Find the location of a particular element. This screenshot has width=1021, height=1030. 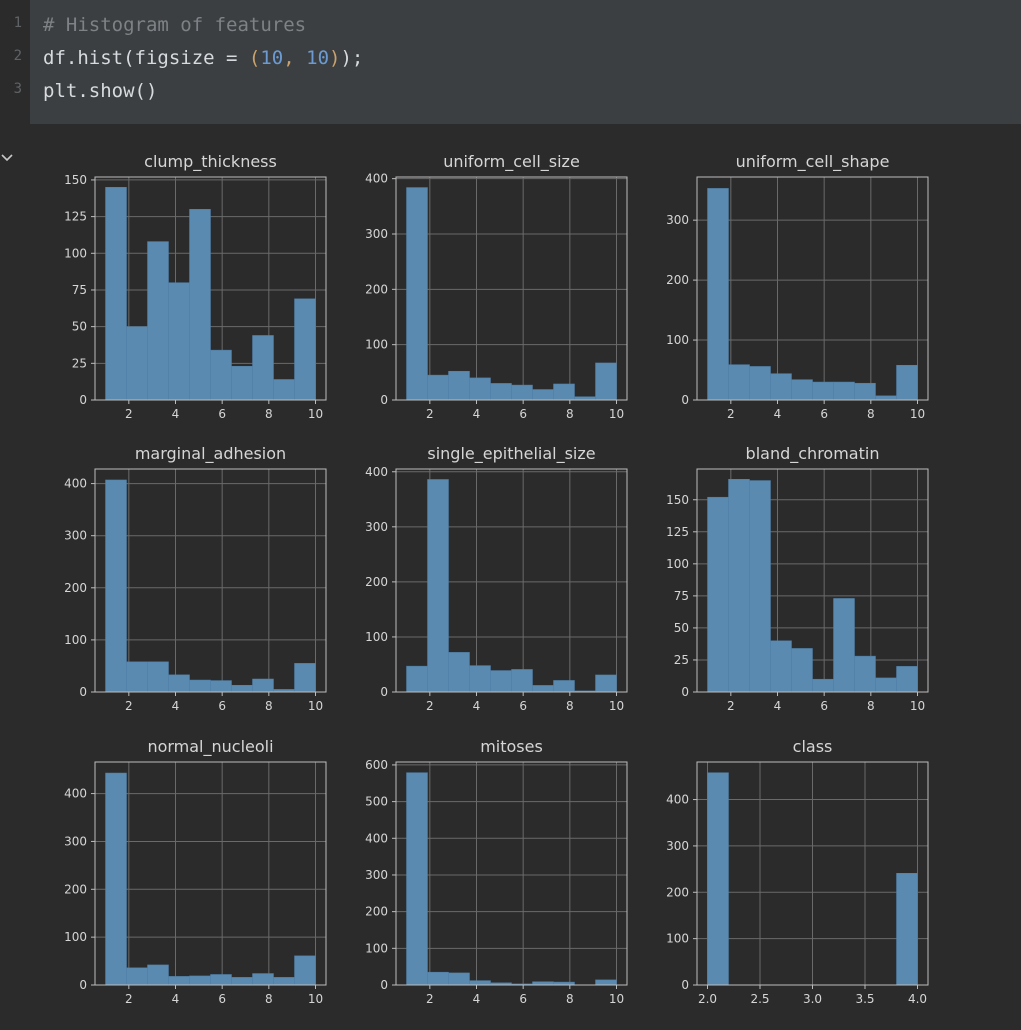

code-token: ) is located at coordinates (335, 58).